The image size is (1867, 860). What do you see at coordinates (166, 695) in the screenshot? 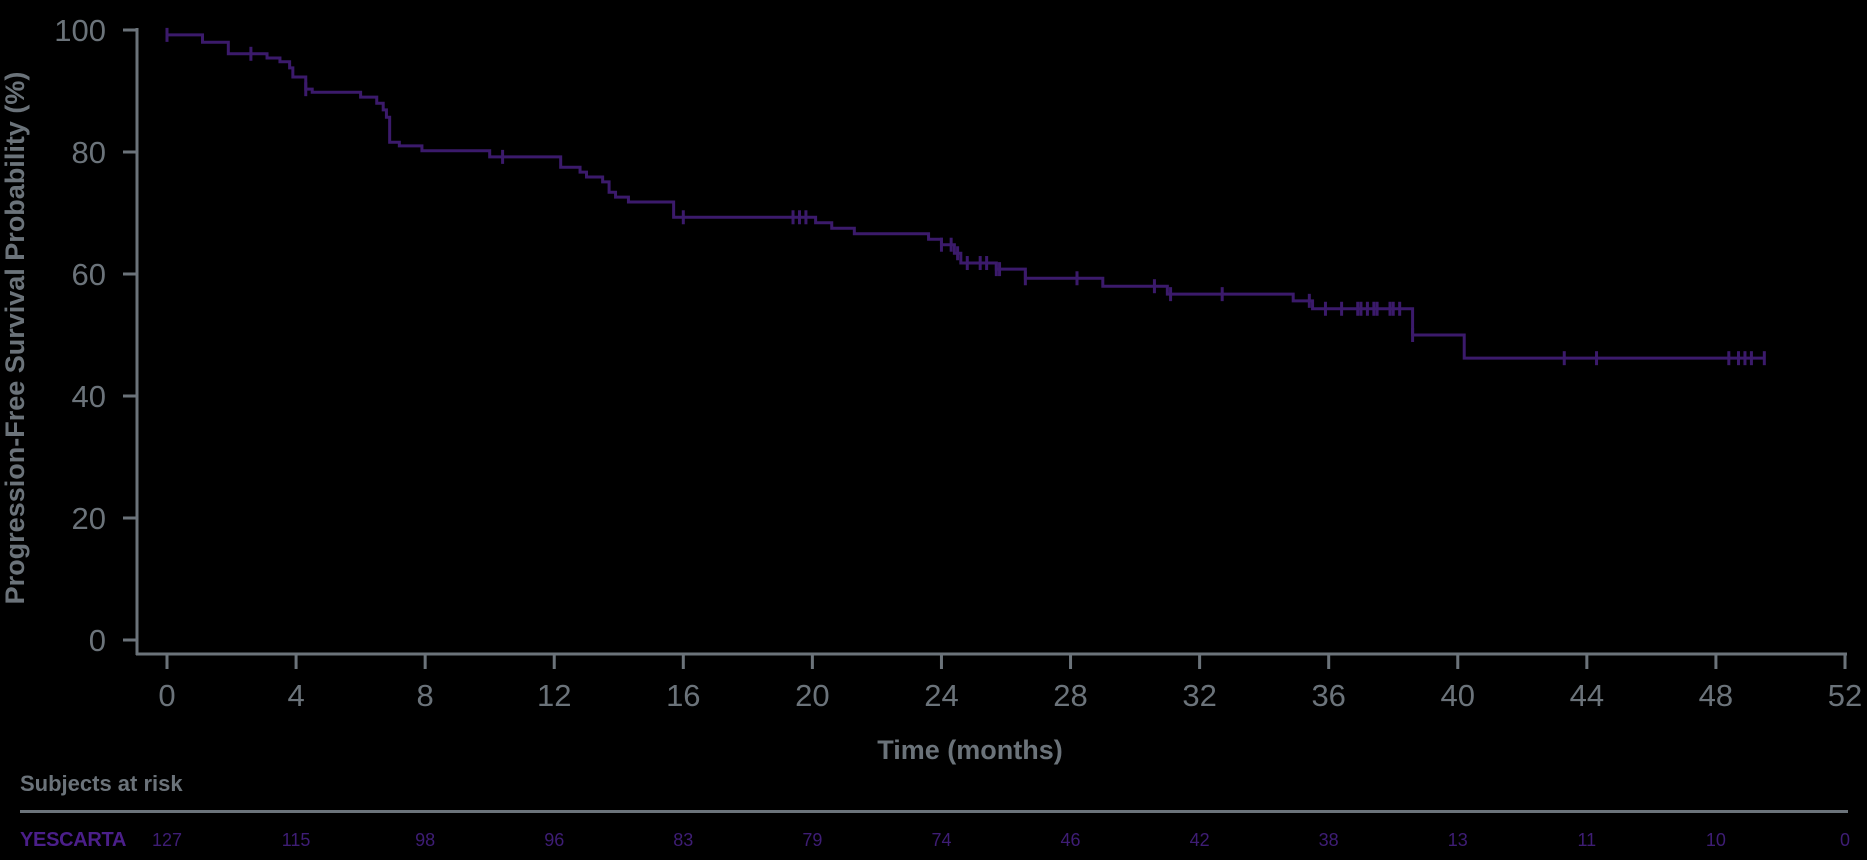
I see `x-tick-label: 0` at bounding box center [166, 695].